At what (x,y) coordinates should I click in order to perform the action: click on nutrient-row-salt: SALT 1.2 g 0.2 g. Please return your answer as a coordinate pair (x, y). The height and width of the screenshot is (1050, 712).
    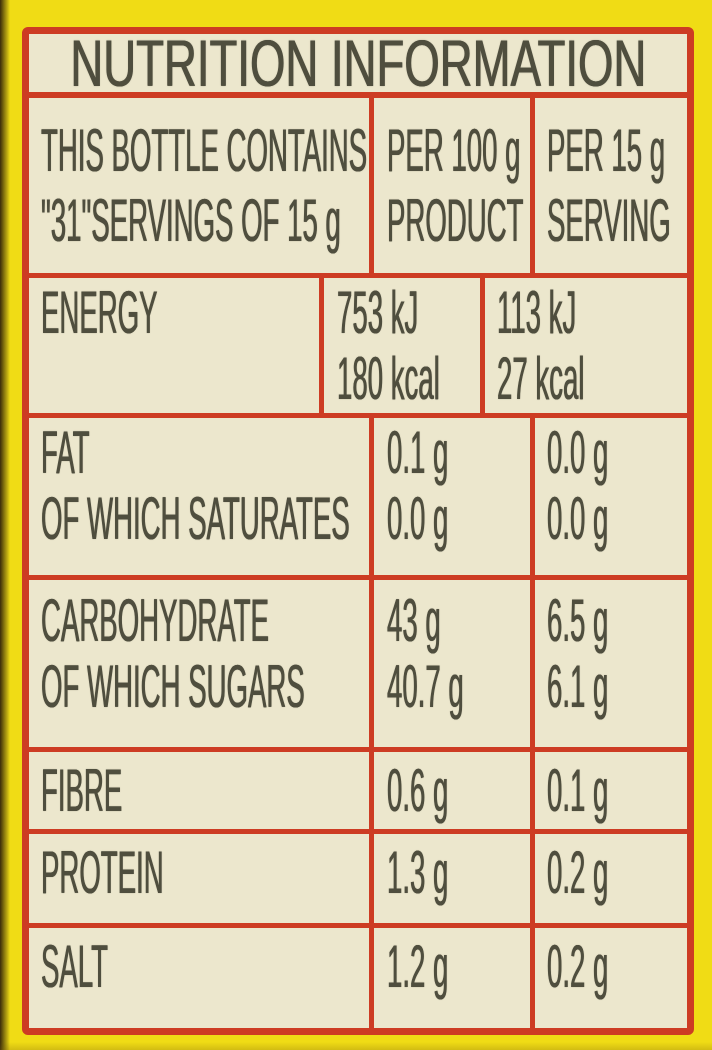
    Looking at the image, I should click on (358, 975).